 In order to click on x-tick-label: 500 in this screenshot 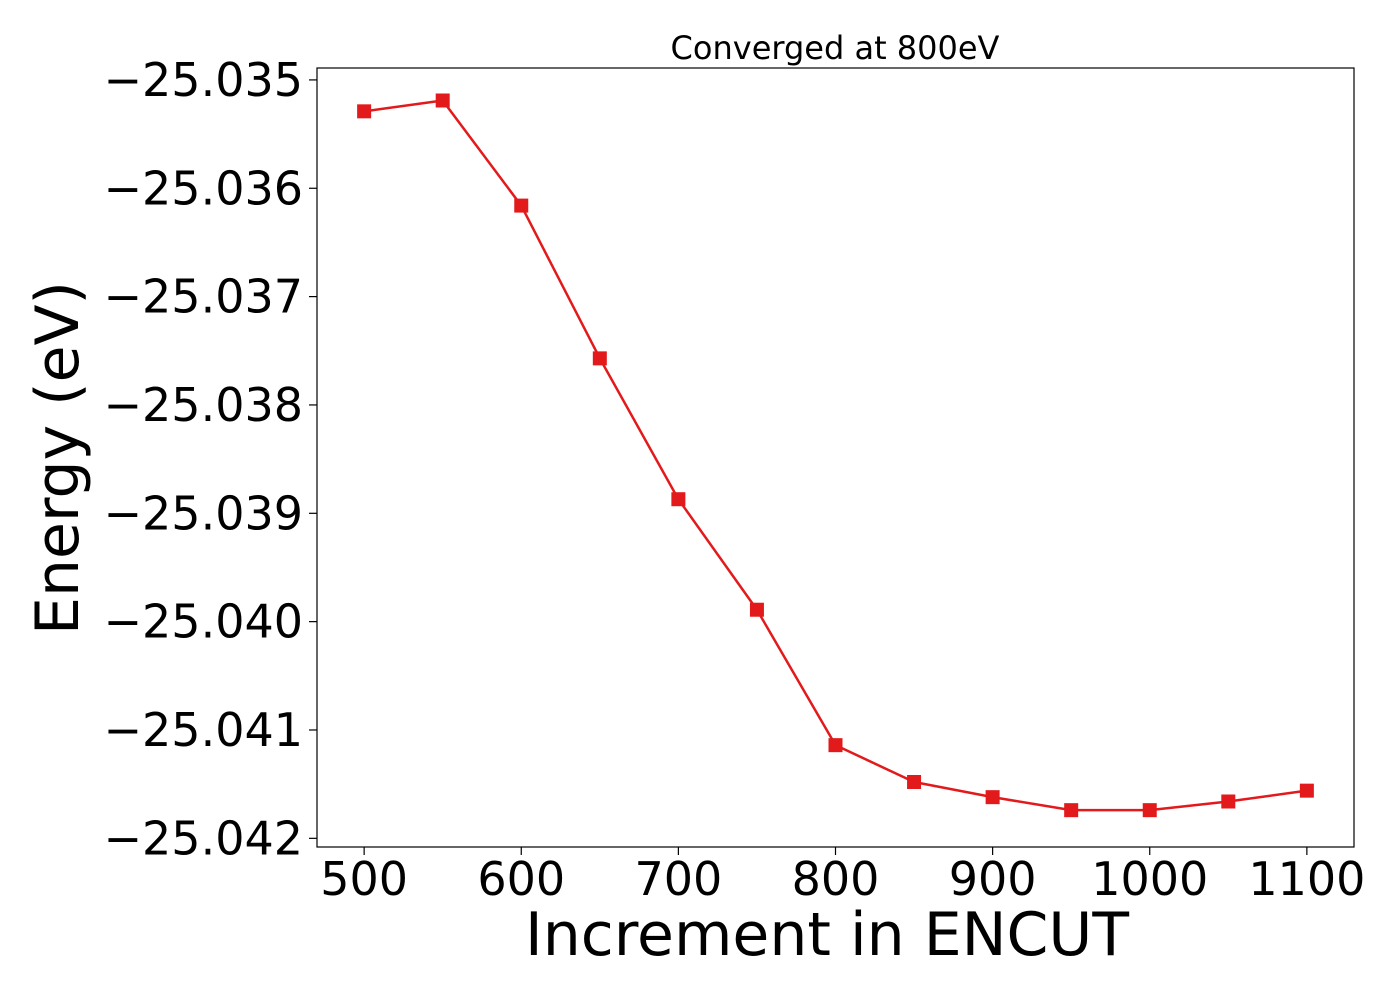, I will do `click(364, 879)`.